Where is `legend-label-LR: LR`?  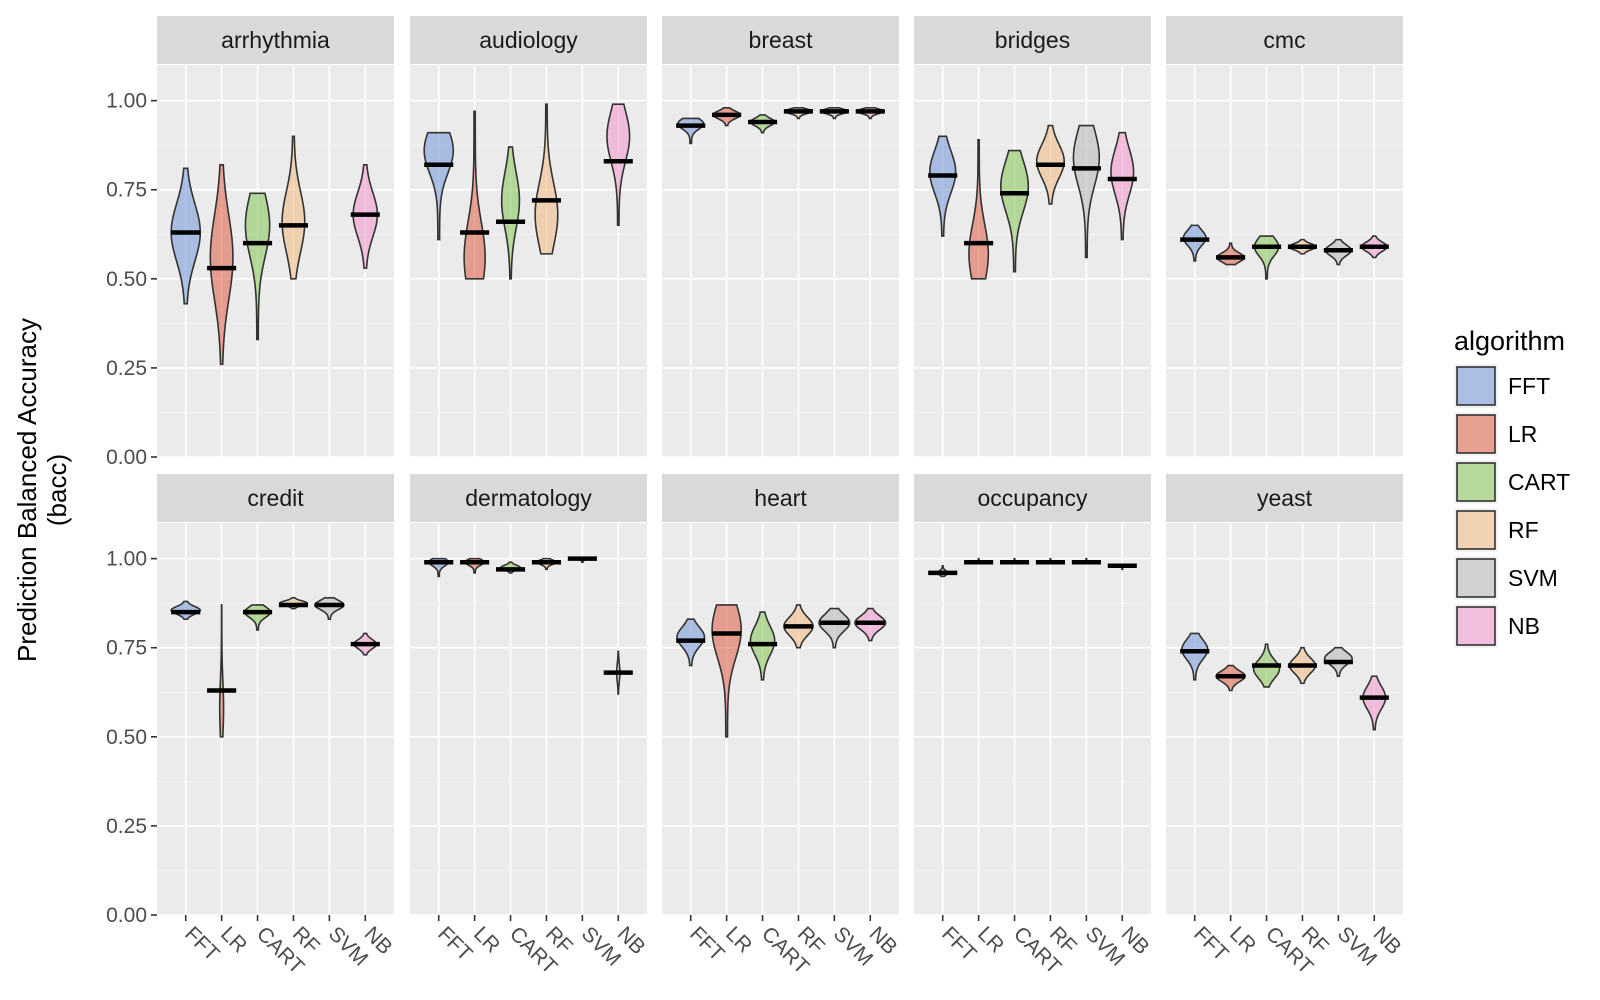
legend-label-LR: LR is located at coordinates (1522, 434).